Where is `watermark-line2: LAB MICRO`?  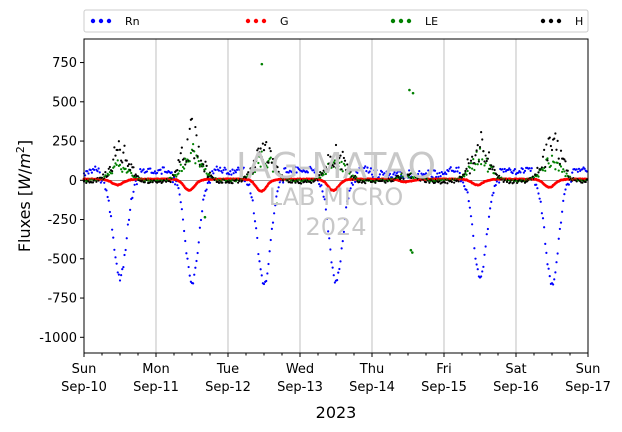 watermark-line2: LAB MICRO is located at coordinates (336, 197).